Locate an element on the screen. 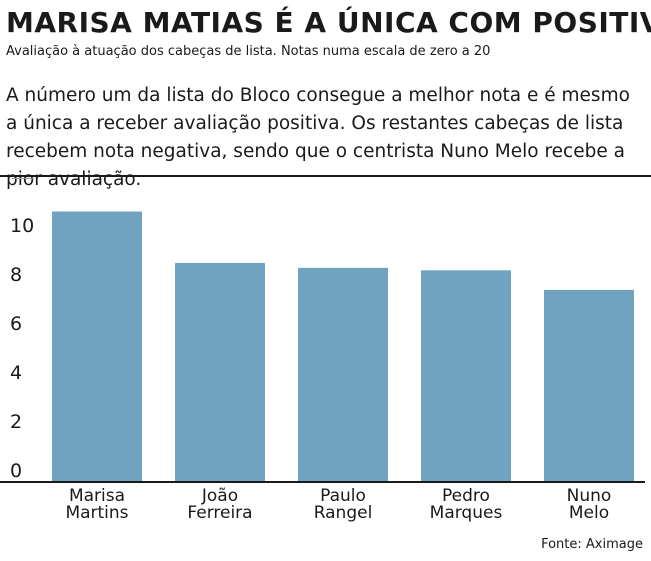 The image size is (651, 561). y-tick-label-4: 4 is located at coordinates (16, 373).